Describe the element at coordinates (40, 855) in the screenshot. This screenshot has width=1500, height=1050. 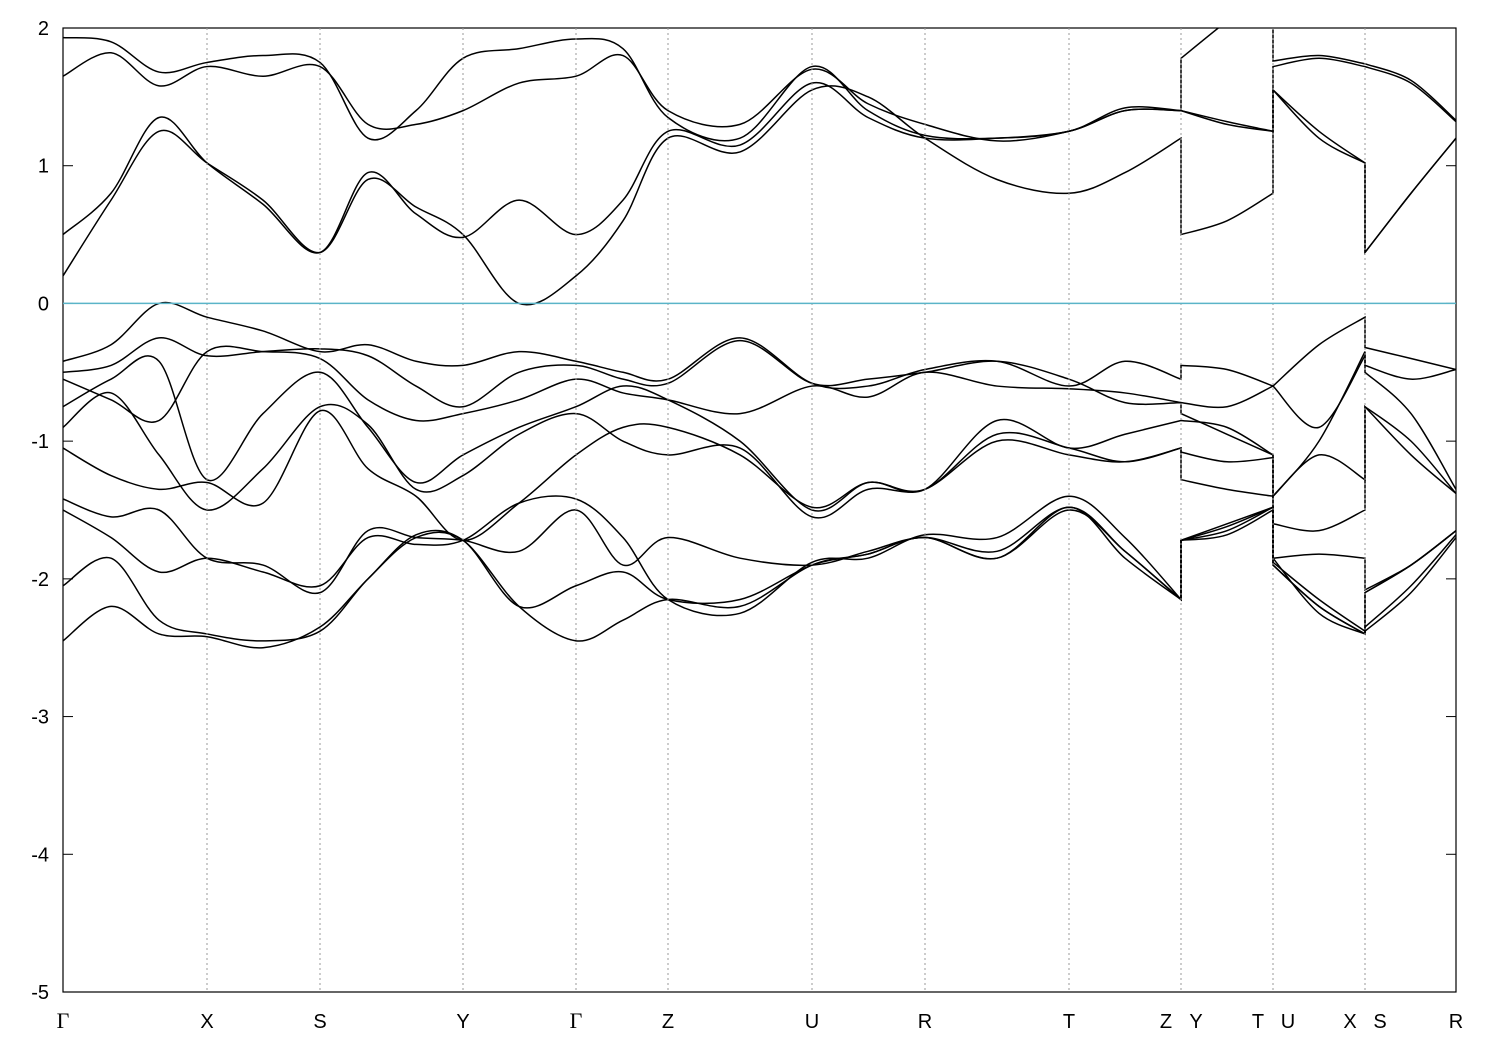
I see `y-tick-label: -4` at that location.